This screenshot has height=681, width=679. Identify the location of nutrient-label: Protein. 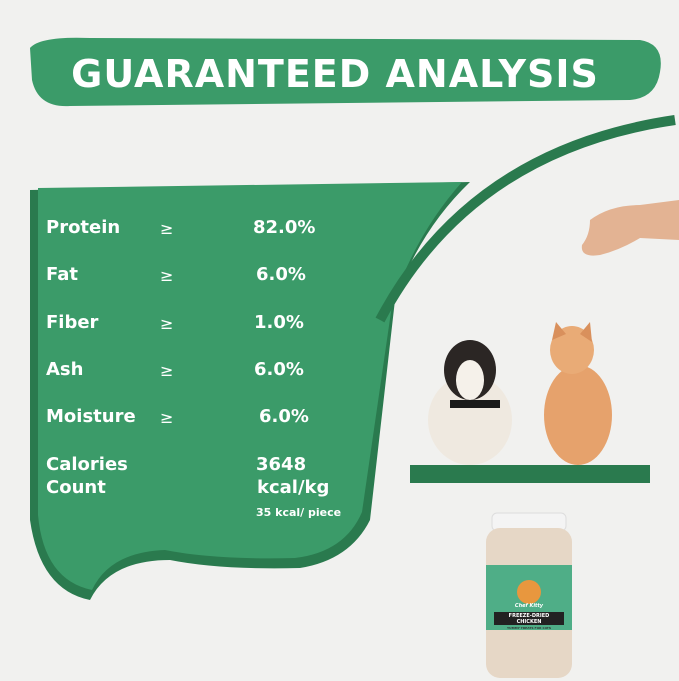
(83, 227).